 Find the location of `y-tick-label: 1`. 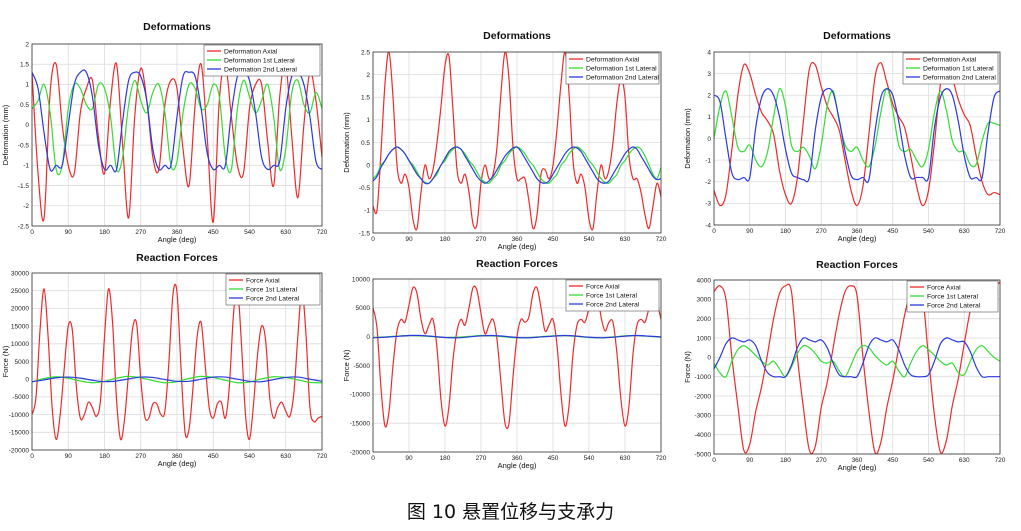

y-tick-label: 1 is located at coordinates (27, 85).